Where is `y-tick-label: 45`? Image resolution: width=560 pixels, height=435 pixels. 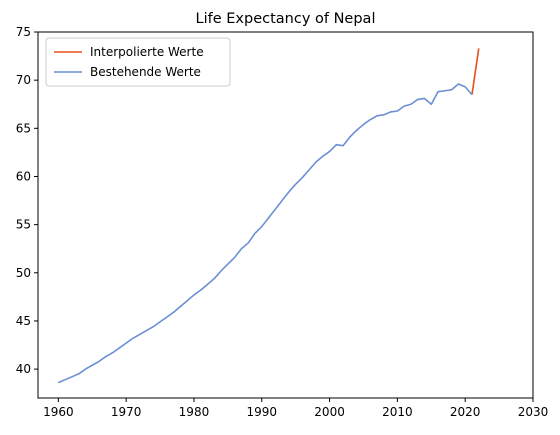
y-tick-label: 45 is located at coordinates (23, 321).